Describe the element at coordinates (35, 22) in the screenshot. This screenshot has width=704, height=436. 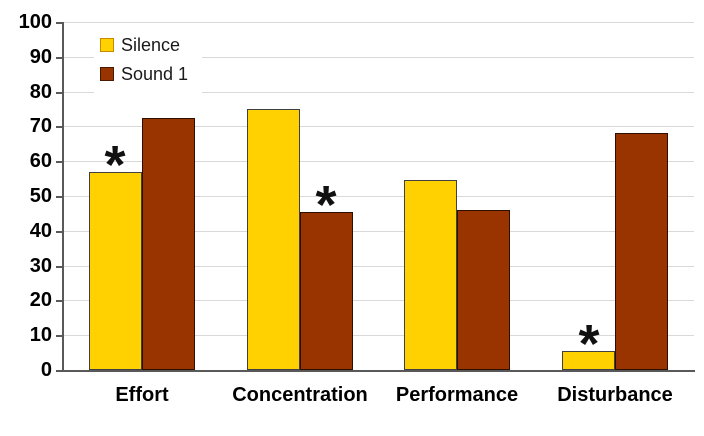
I see `y-tick-label: 100` at that location.